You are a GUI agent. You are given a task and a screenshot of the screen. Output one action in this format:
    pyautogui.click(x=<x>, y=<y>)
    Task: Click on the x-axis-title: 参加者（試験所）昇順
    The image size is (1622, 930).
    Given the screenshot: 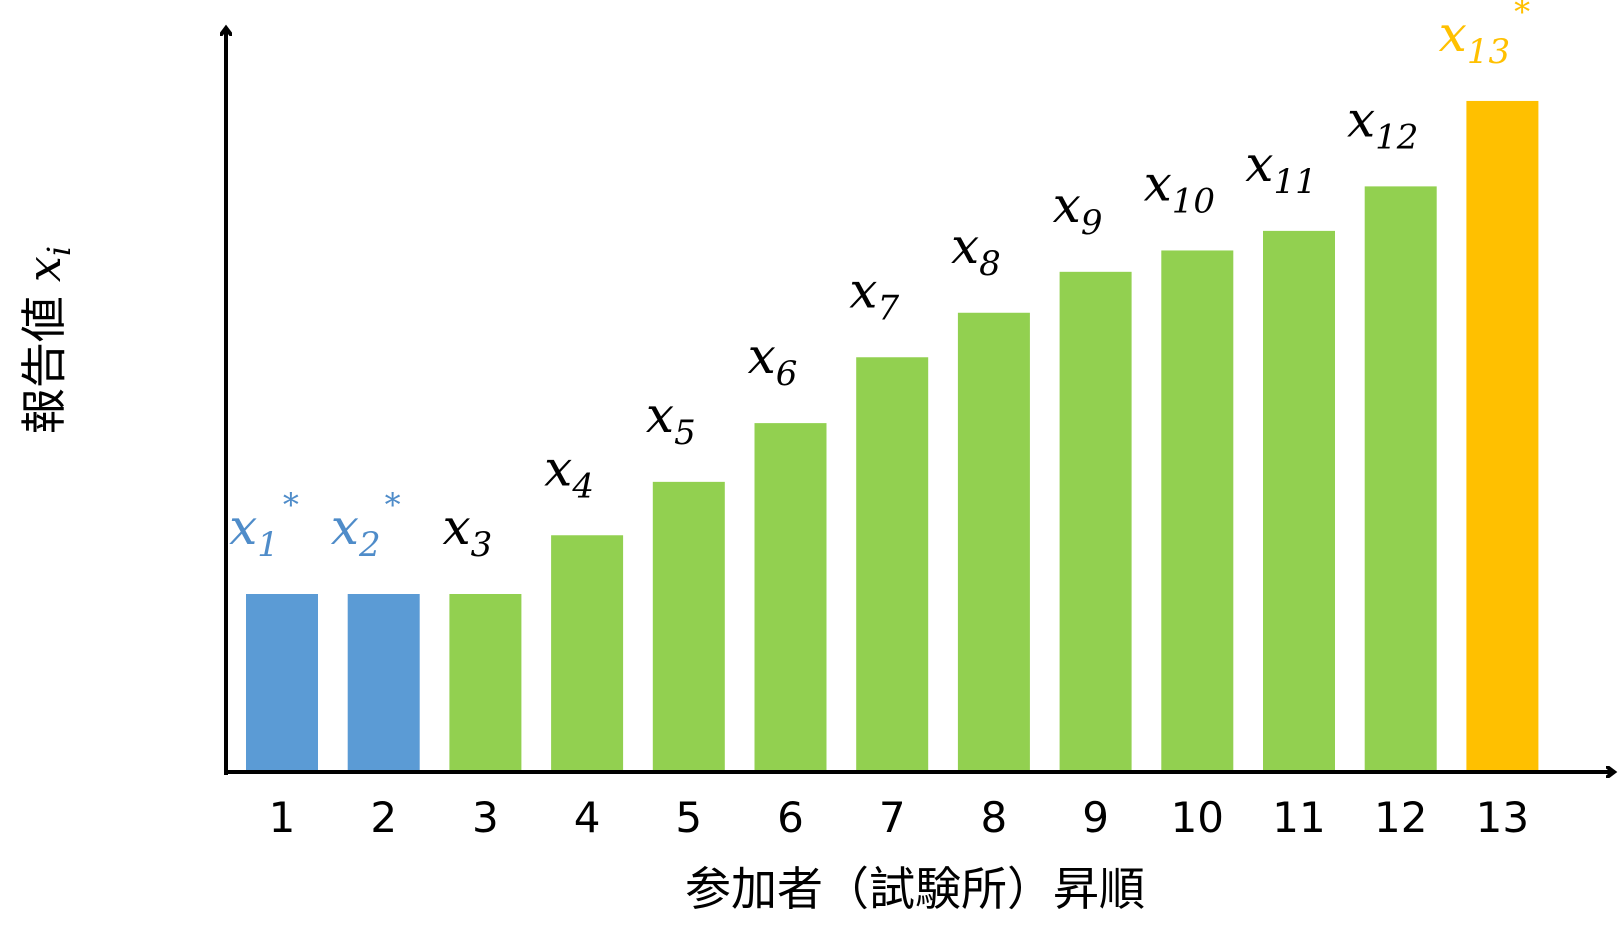 What is the action you would take?
    pyautogui.click(x=915, y=889)
    